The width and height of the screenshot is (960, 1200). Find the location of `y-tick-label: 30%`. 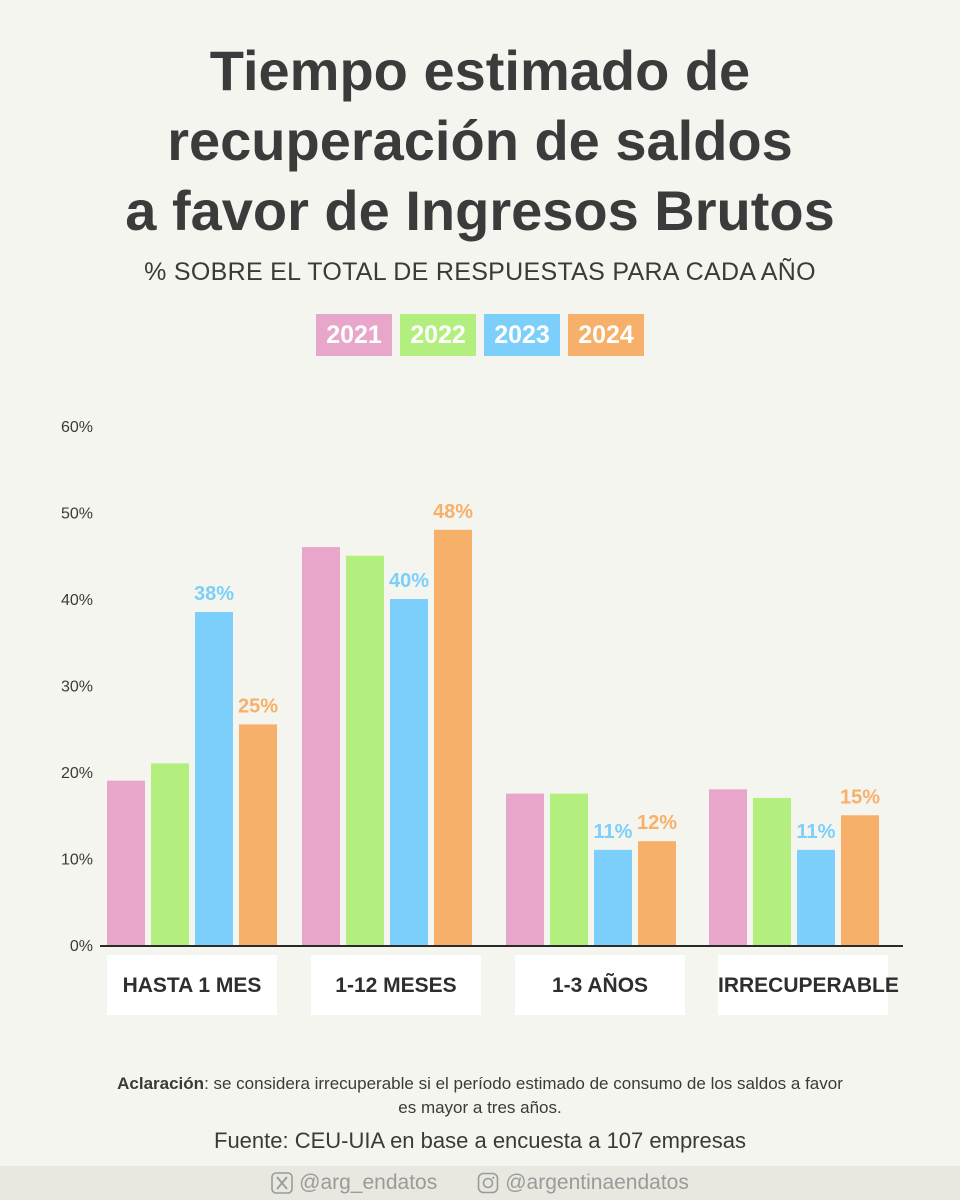

y-tick-label: 30% is located at coordinates (77, 687).